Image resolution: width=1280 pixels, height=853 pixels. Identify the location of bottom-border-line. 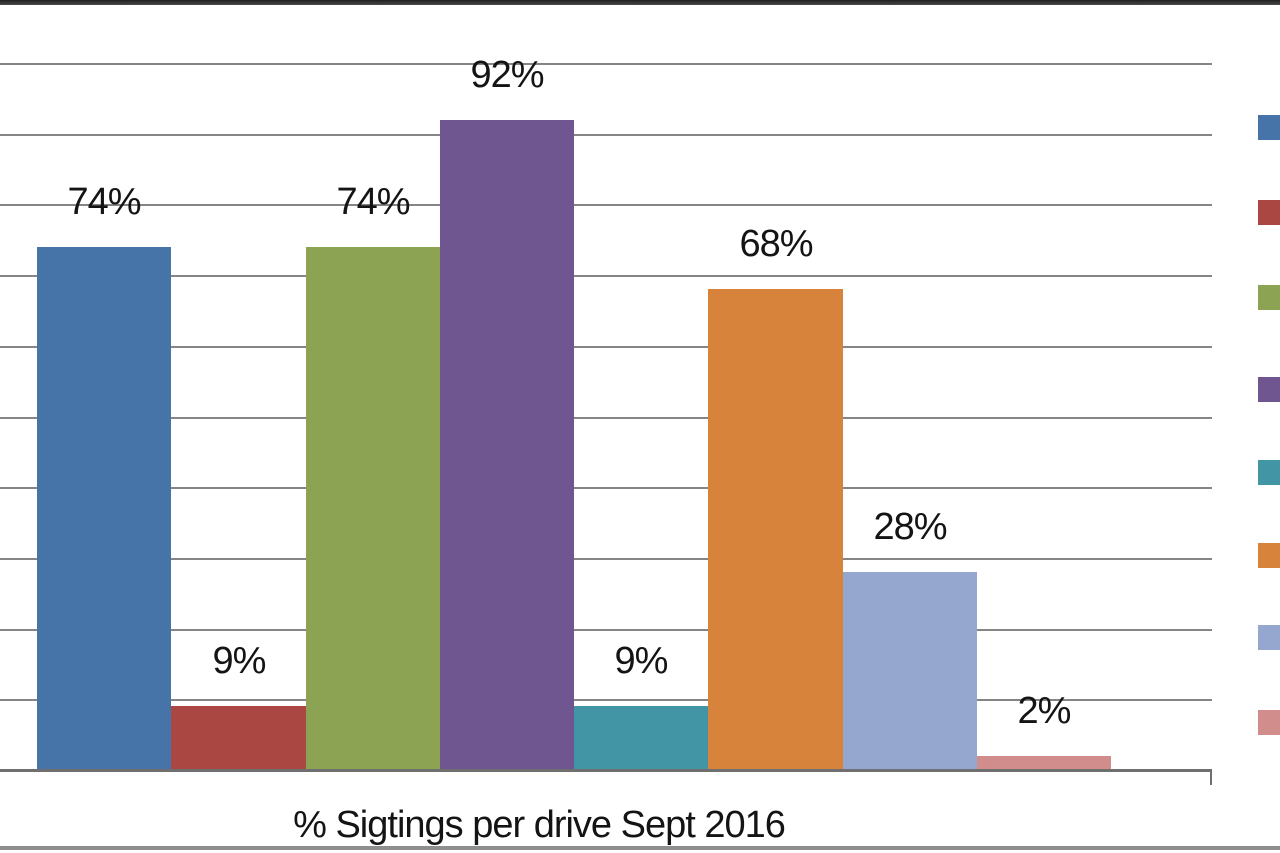
(640, 848).